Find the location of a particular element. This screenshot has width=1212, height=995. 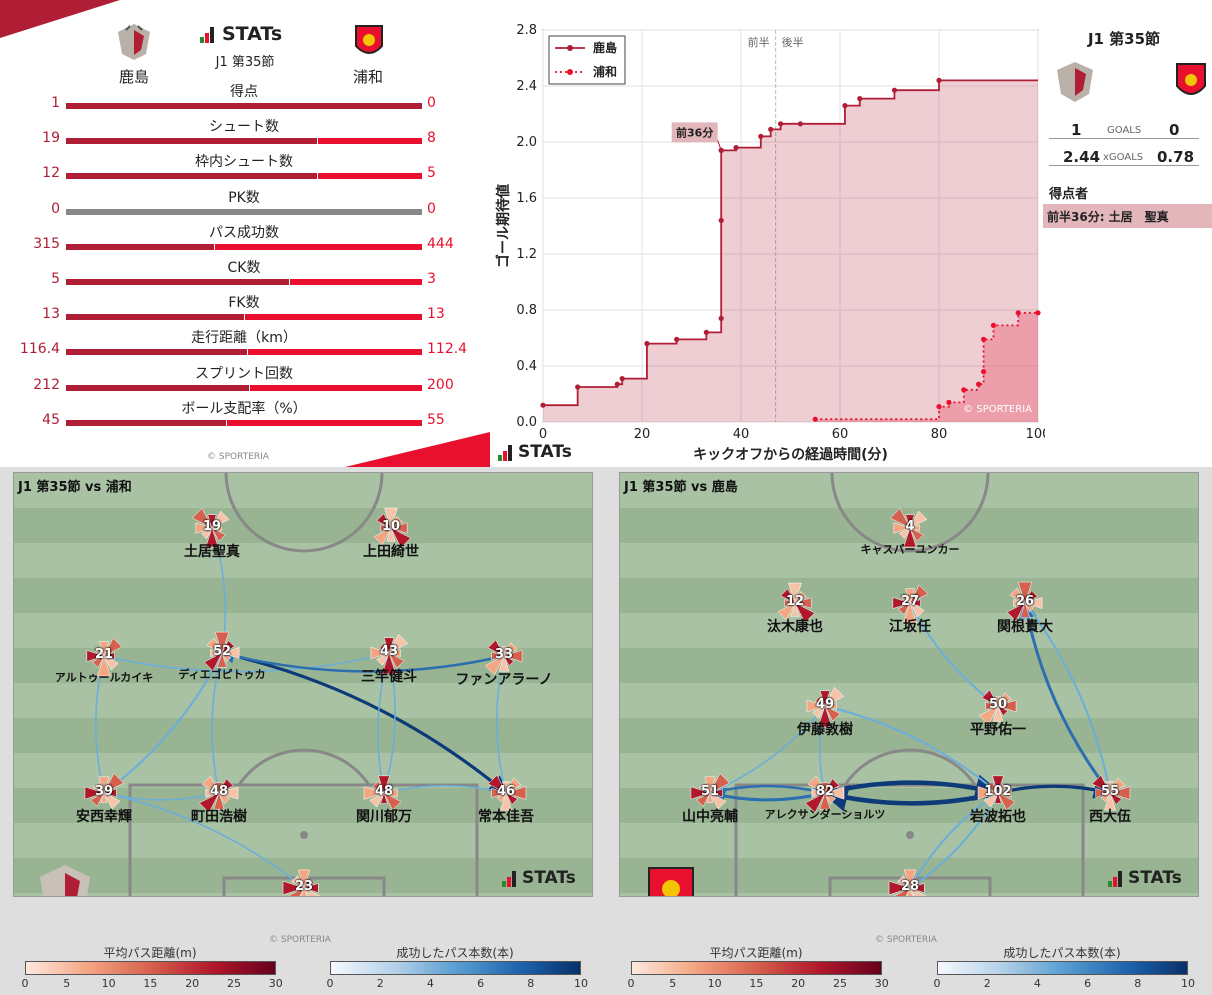

pitch-title: J1 第35節 vs 鹿島 is located at coordinates (681, 487).